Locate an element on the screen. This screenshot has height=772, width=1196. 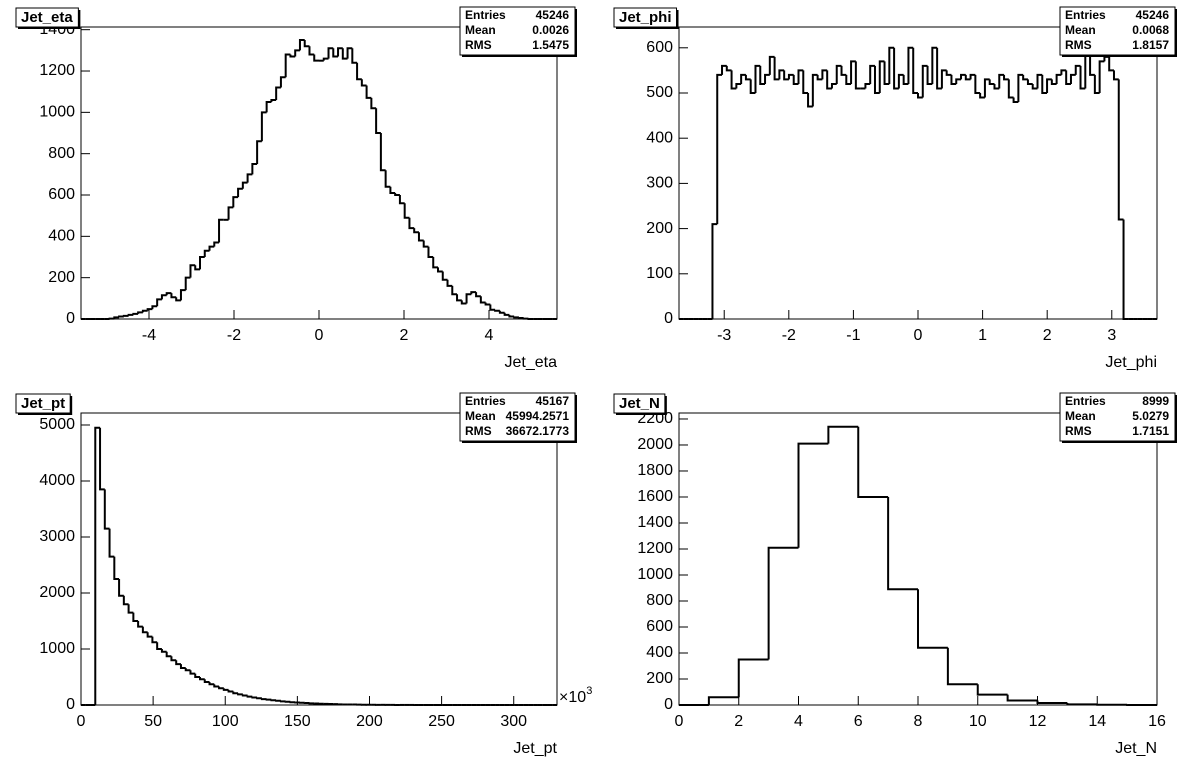
y-tick-label: 3000 is located at coordinates (57, 536).